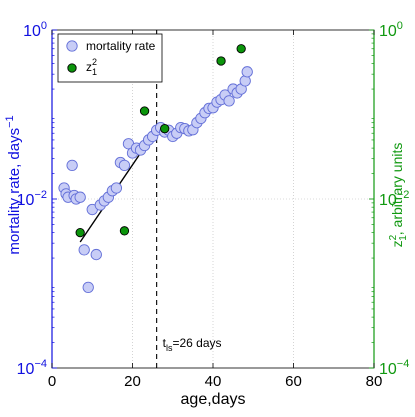 Image resolution: width=415 pixels, height=417 pixels. What do you see at coordinates (52, 381) in the screenshot?
I see `x-tick-label: 0` at bounding box center [52, 381].